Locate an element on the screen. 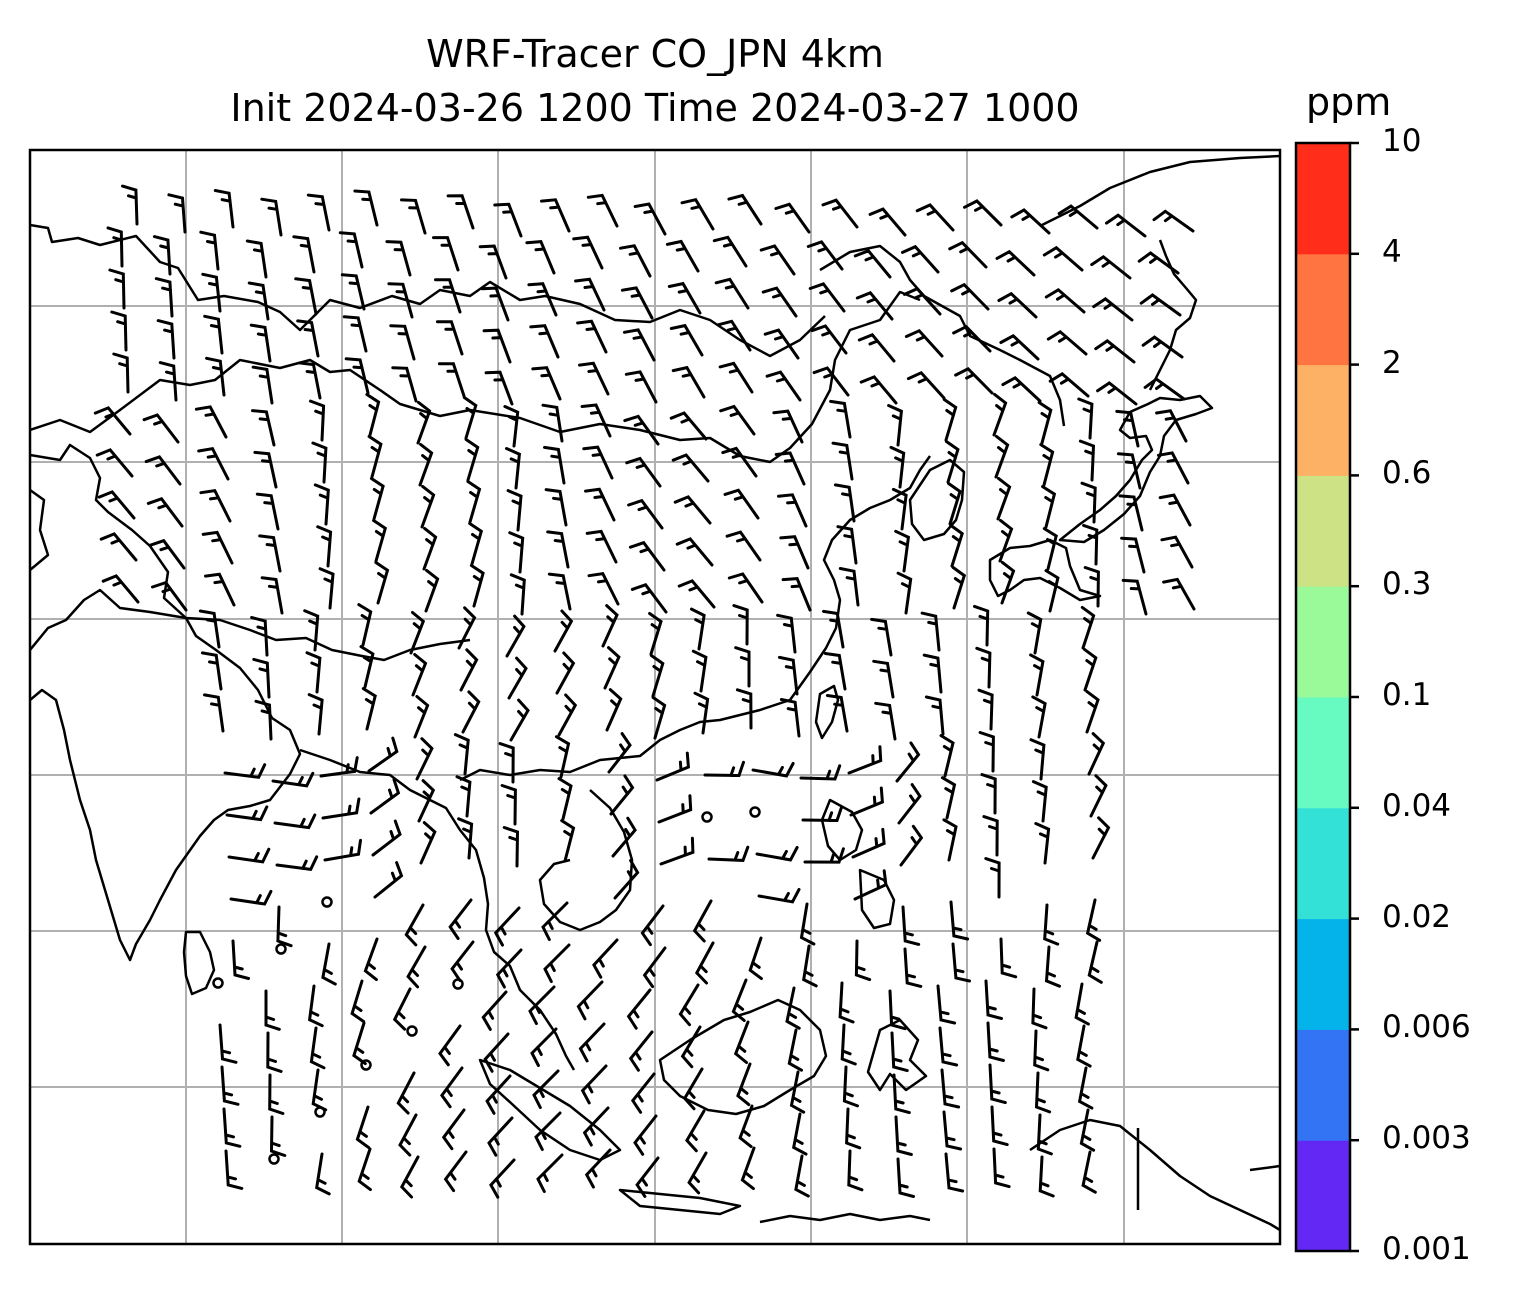 The height and width of the screenshot is (1306, 1528). map-title: WRF-Tracer CO_JPN 4km is located at coordinates (655, 54).